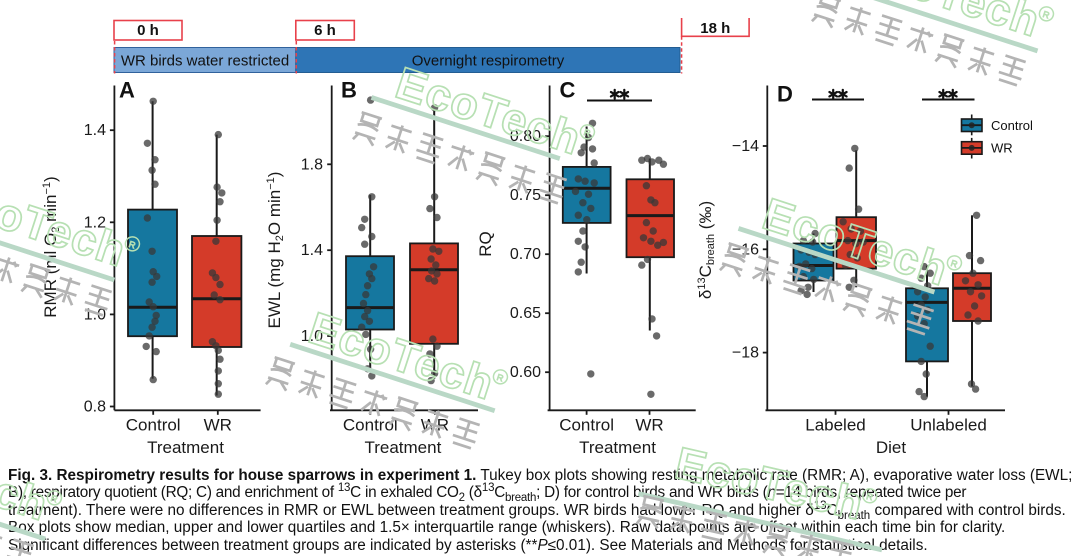  I want to click on svg-text: 0.65, so click(525, 313).